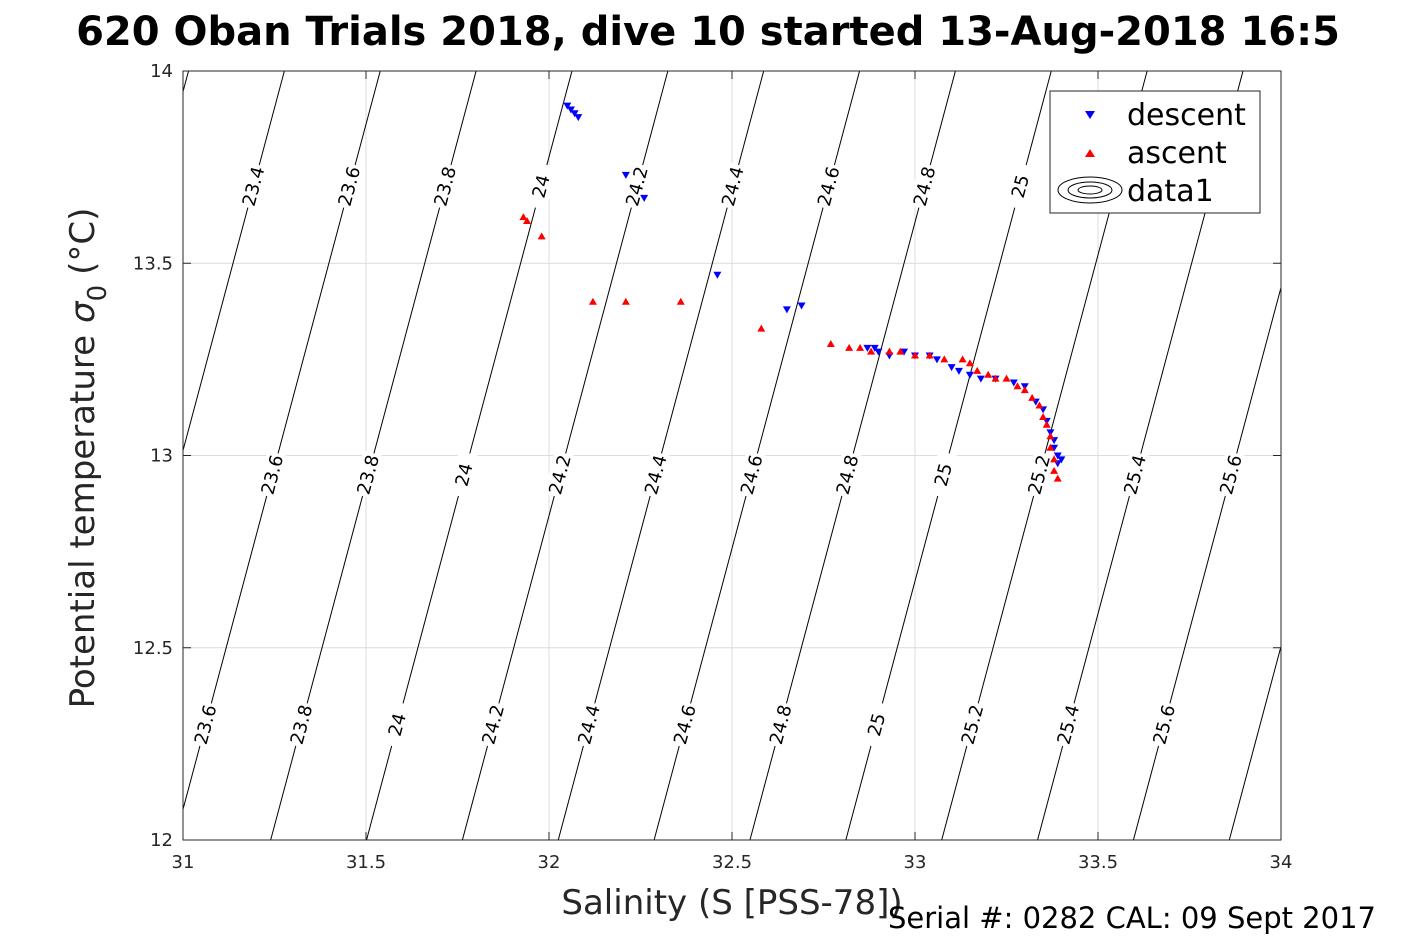  I want to click on x-tick-label: 34, so click(1281, 862).